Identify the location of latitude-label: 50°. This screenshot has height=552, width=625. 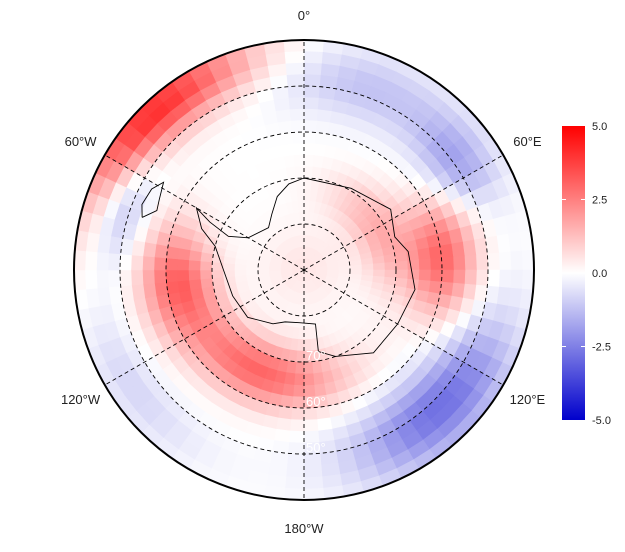
(316, 447).